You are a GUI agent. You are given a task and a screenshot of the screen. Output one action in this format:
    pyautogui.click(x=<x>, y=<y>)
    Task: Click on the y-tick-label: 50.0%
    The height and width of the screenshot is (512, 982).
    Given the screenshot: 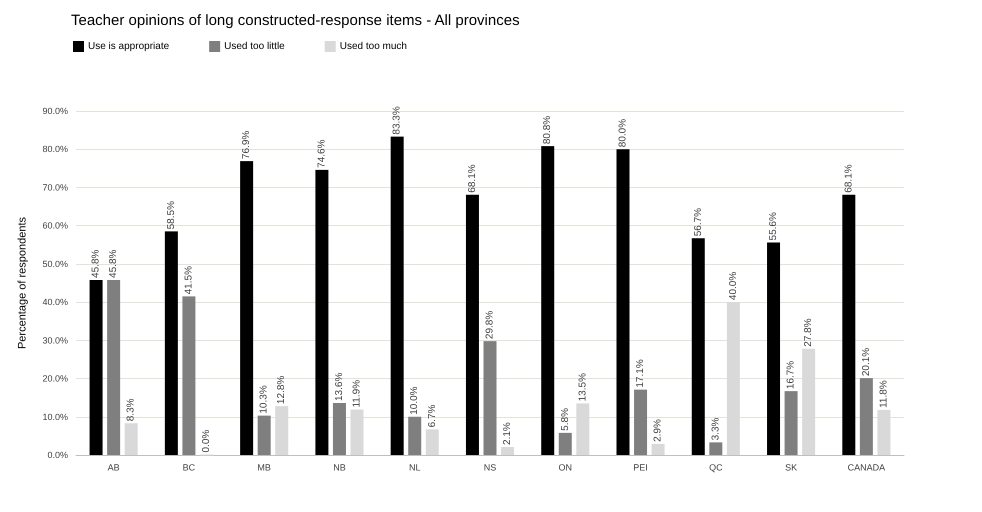 What is the action you would take?
    pyautogui.click(x=55, y=263)
    